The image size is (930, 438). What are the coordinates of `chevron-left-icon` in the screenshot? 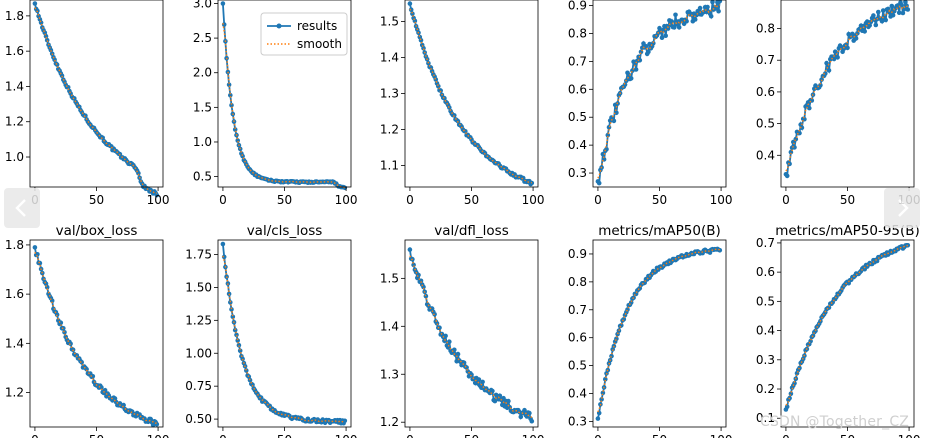 It's located at (20, 208).